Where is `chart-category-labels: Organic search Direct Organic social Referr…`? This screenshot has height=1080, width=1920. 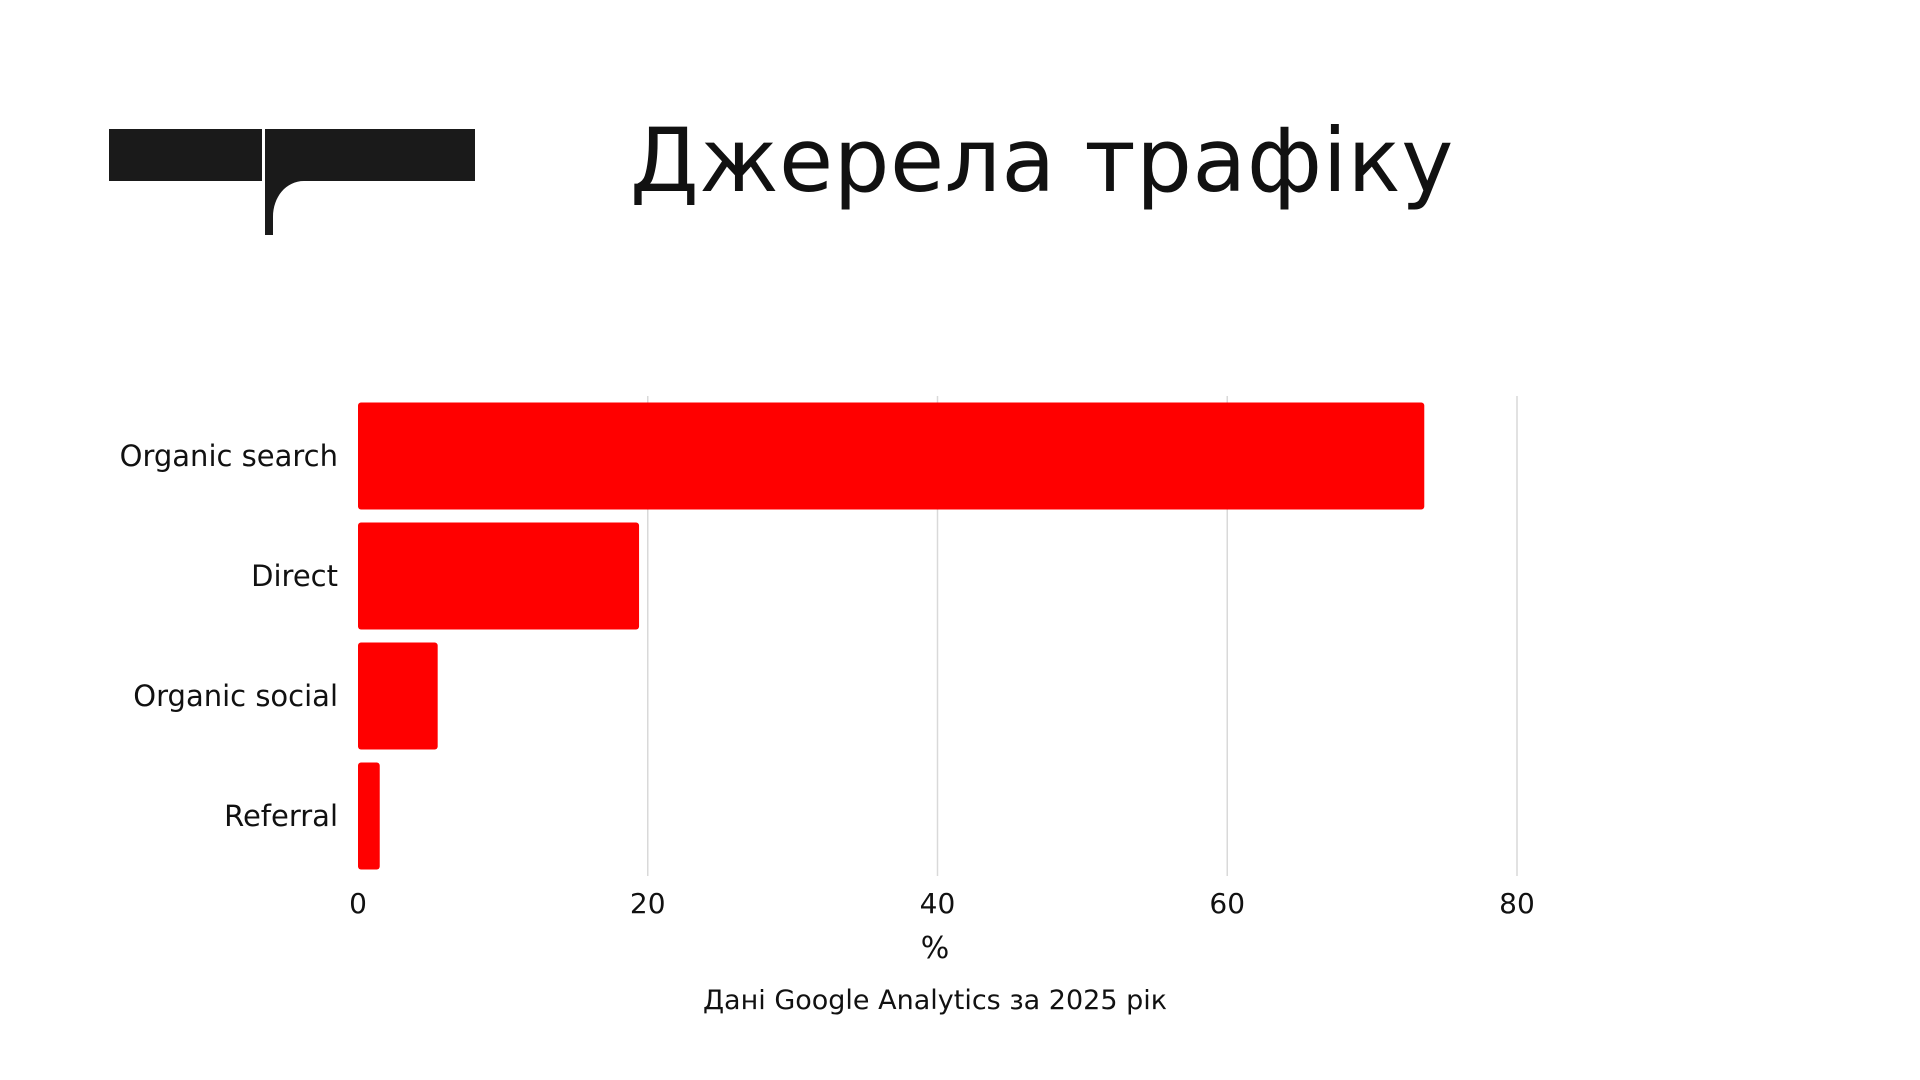
chart-category-labels: Organic search Direct Organic social Referr… is located at coordinates (229, 636).